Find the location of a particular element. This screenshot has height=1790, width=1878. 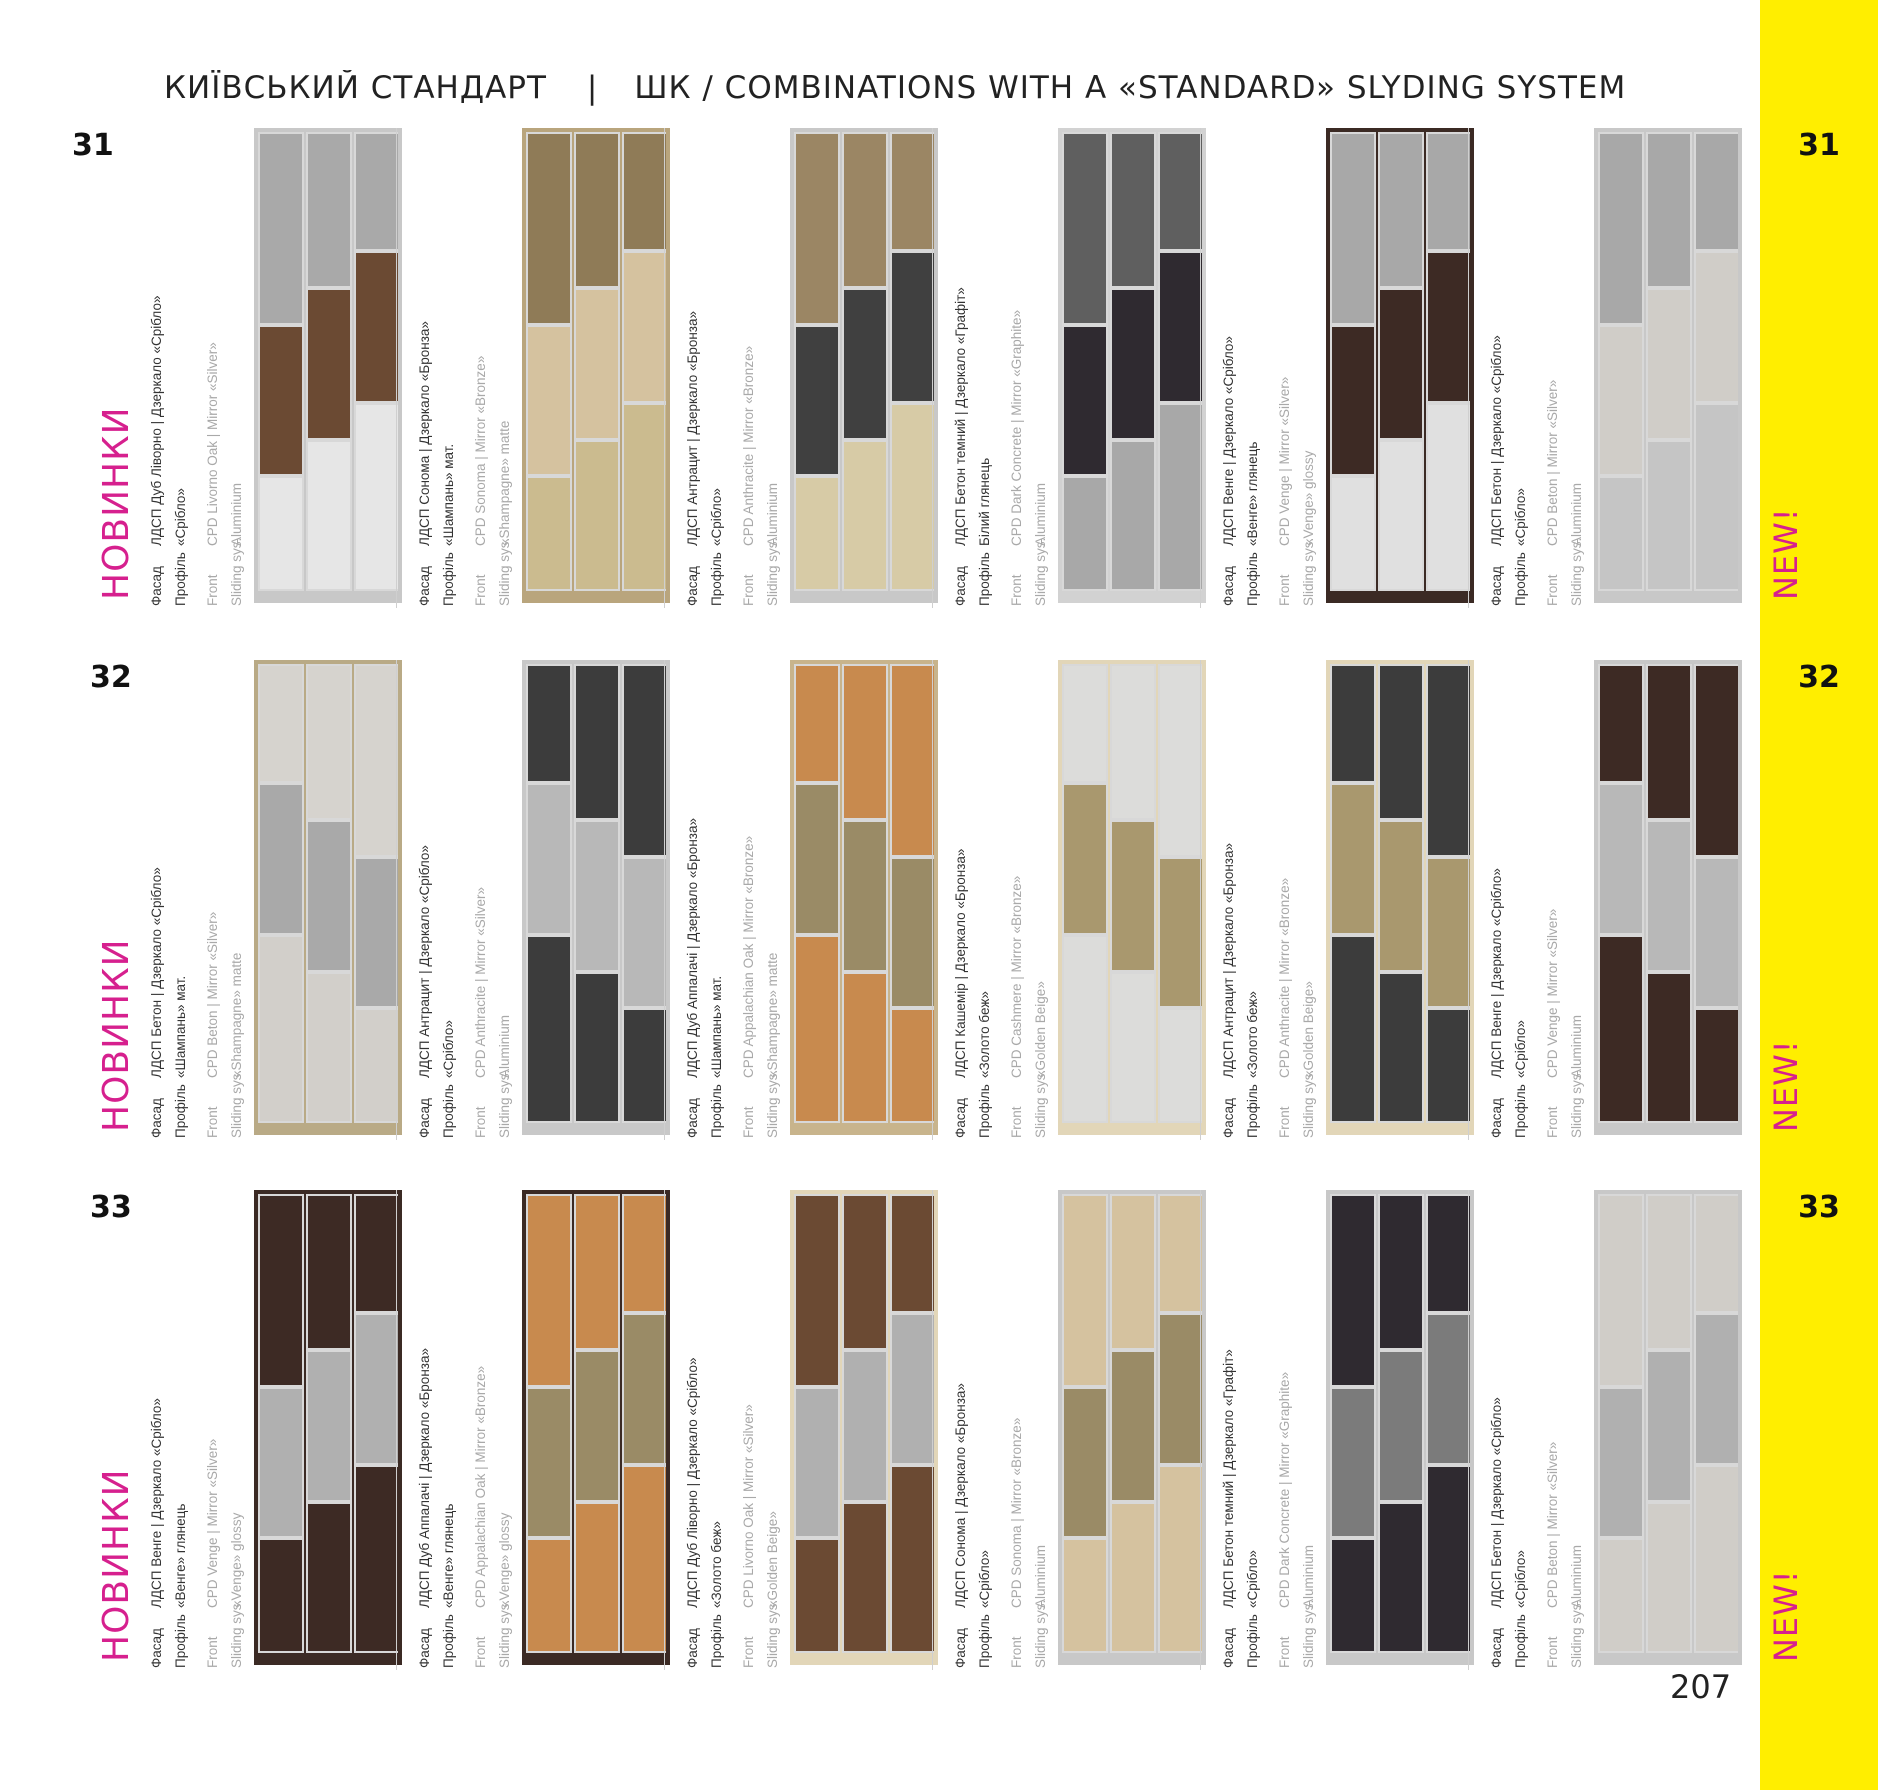

spec-line-profile: Профіль «Срібло» is located at coordinates (1520, 1609).